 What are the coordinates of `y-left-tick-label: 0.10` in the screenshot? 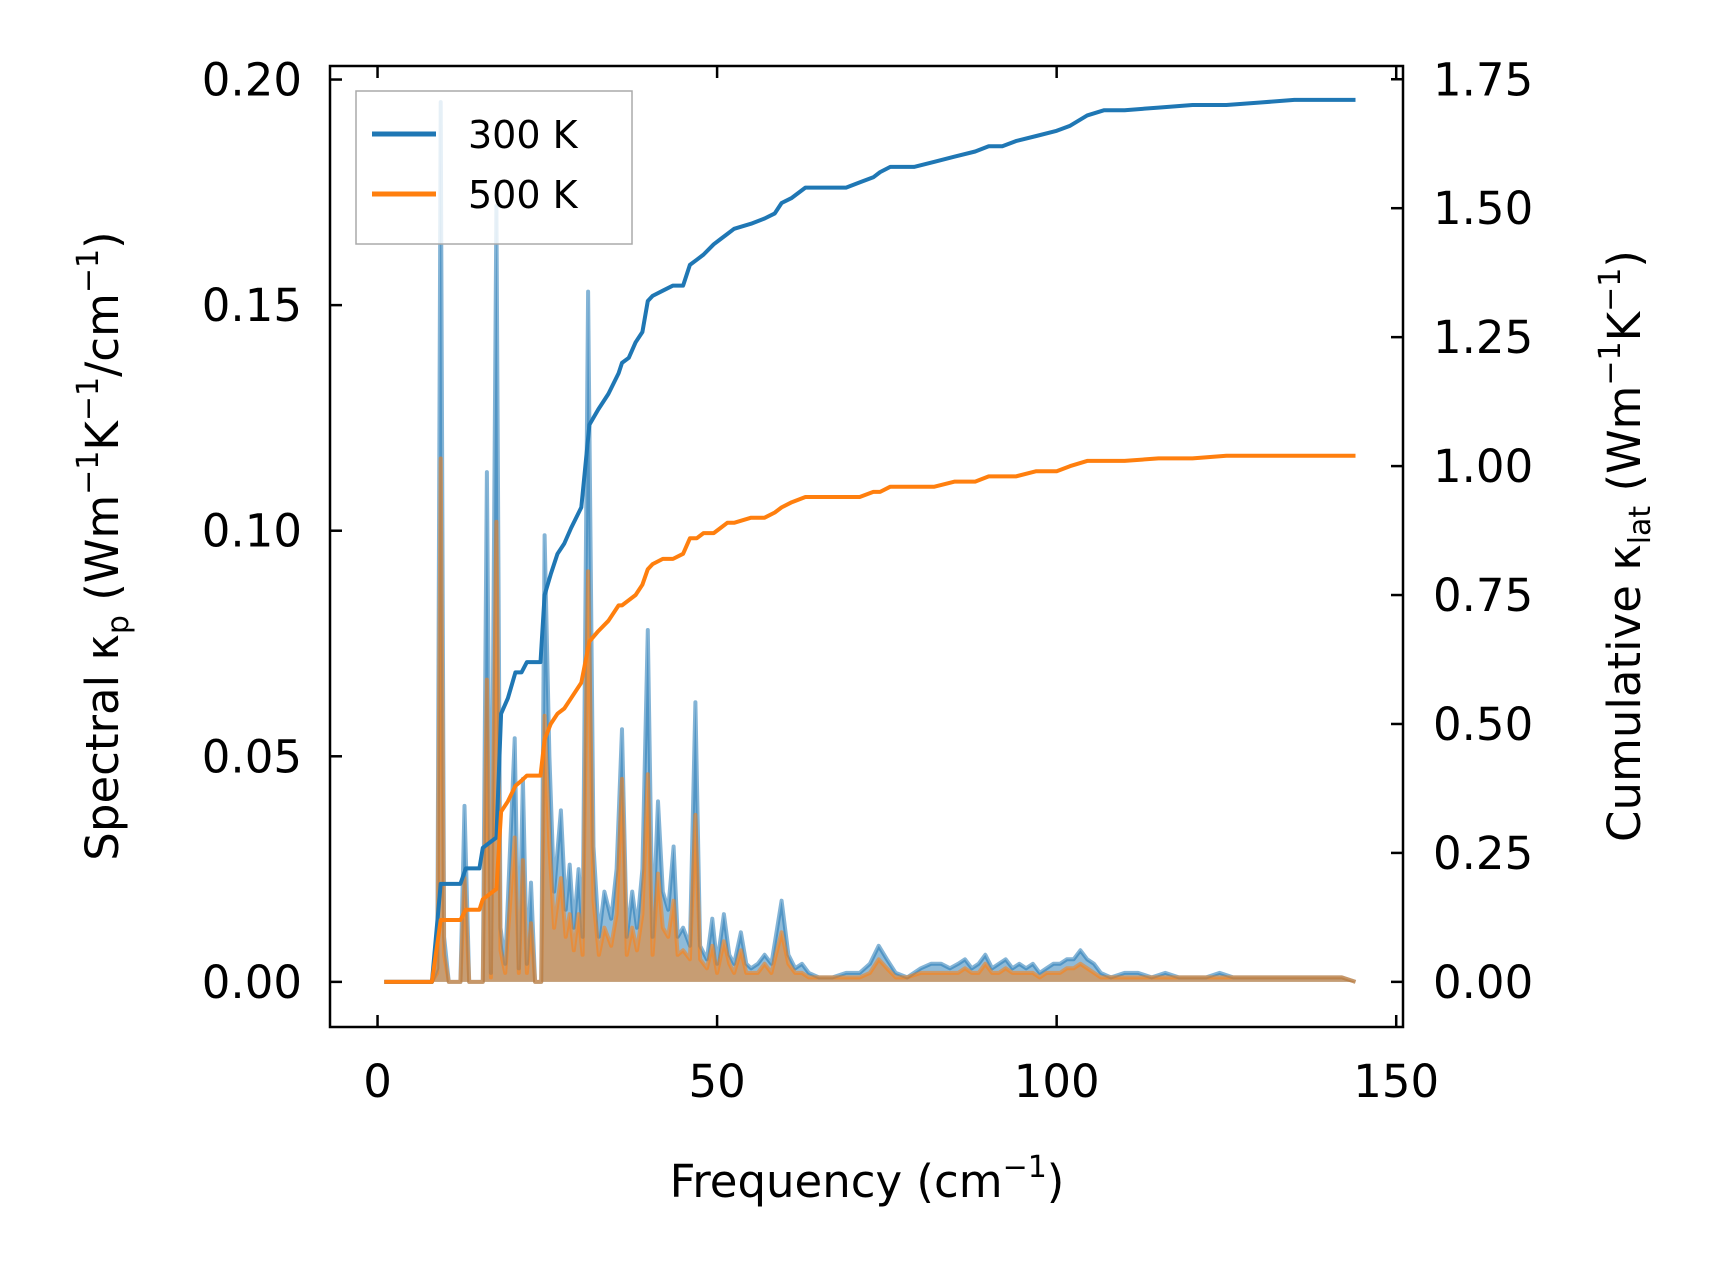 It's located at (252, 531).